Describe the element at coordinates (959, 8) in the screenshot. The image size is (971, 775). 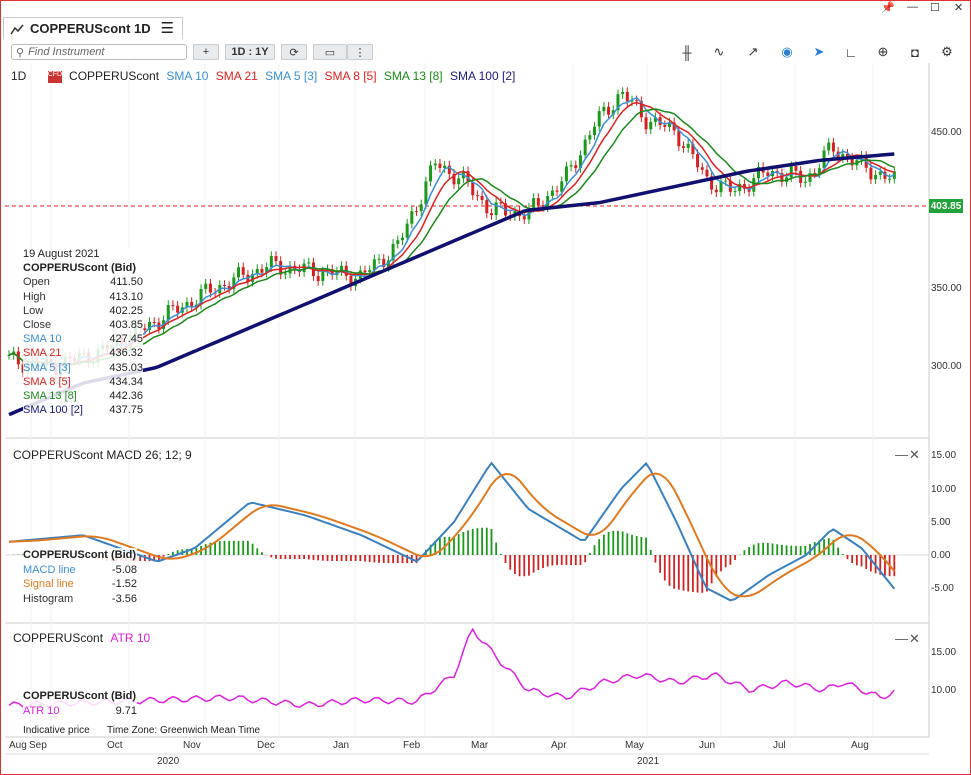
I see `close-icon: ✕` at that location.